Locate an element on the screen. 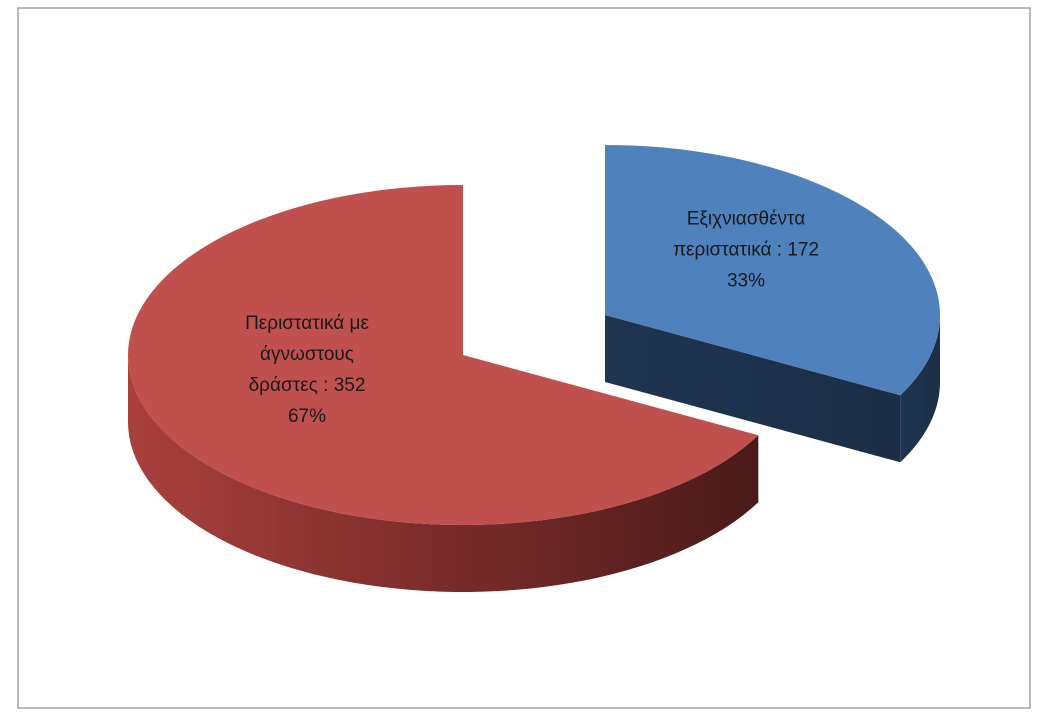  slice is located at coordinates (772, 270).